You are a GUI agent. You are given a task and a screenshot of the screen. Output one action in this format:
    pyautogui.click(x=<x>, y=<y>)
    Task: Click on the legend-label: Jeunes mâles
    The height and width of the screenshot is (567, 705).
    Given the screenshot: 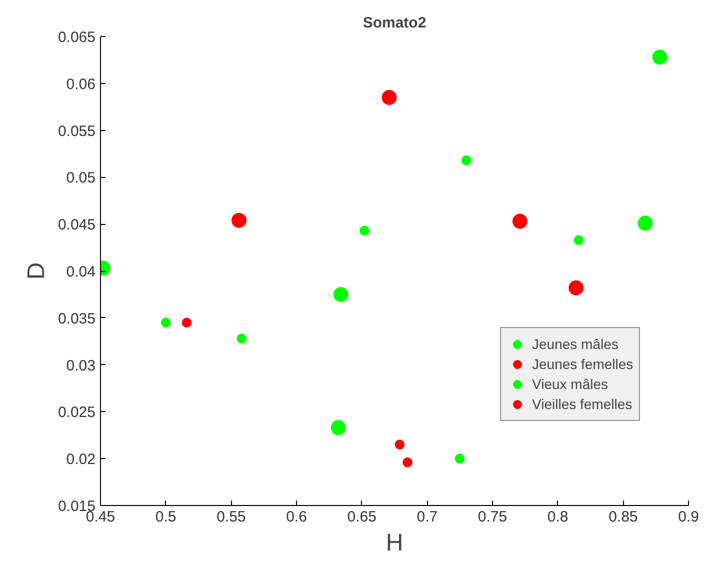 What is the action you would take?
    pyautogui.click(x=575, y=344)
    